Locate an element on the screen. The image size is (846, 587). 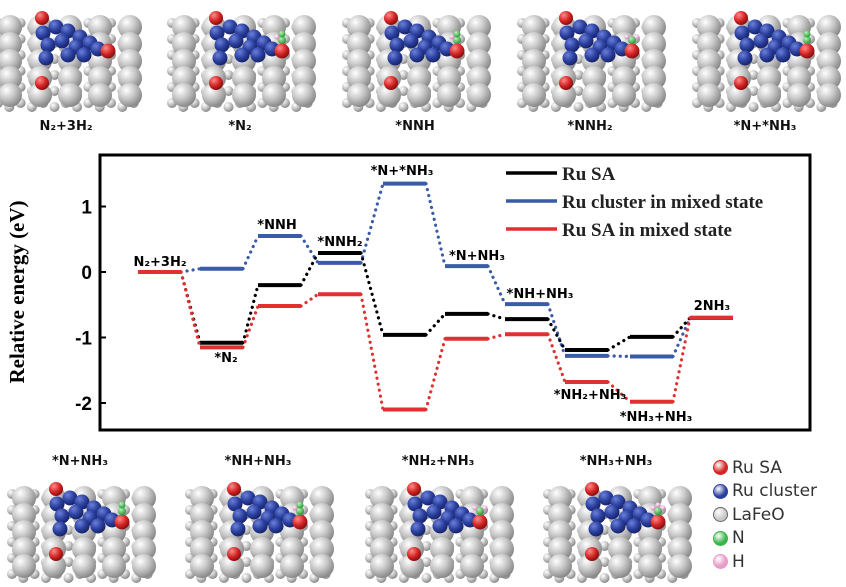
state-label: *NNH is located at coordinates (276, 225).